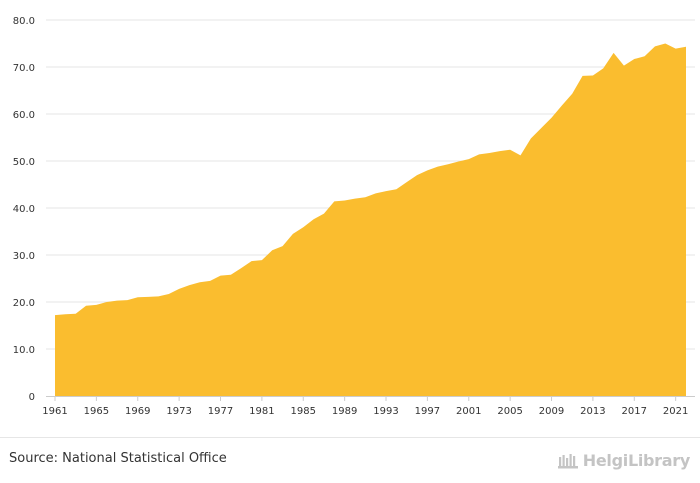 The image size is (700, 483). I want to click on y-tick-label: 20.0, so click(24, 303).